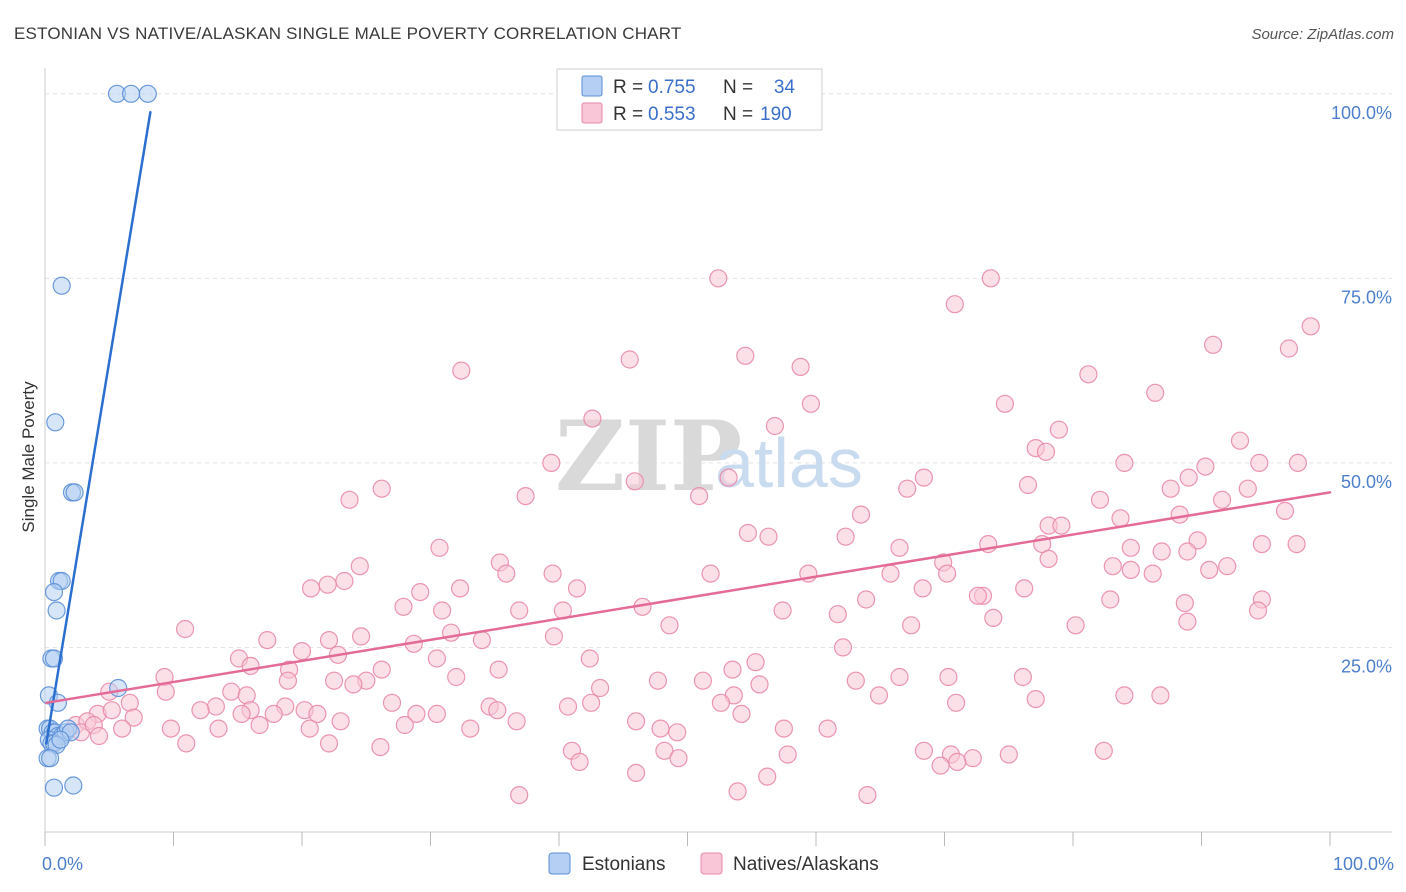 The width and height of the screenshot is (1406, 892). I want to click on y-tick-label-1: 50.0%, so click(1366, 482).